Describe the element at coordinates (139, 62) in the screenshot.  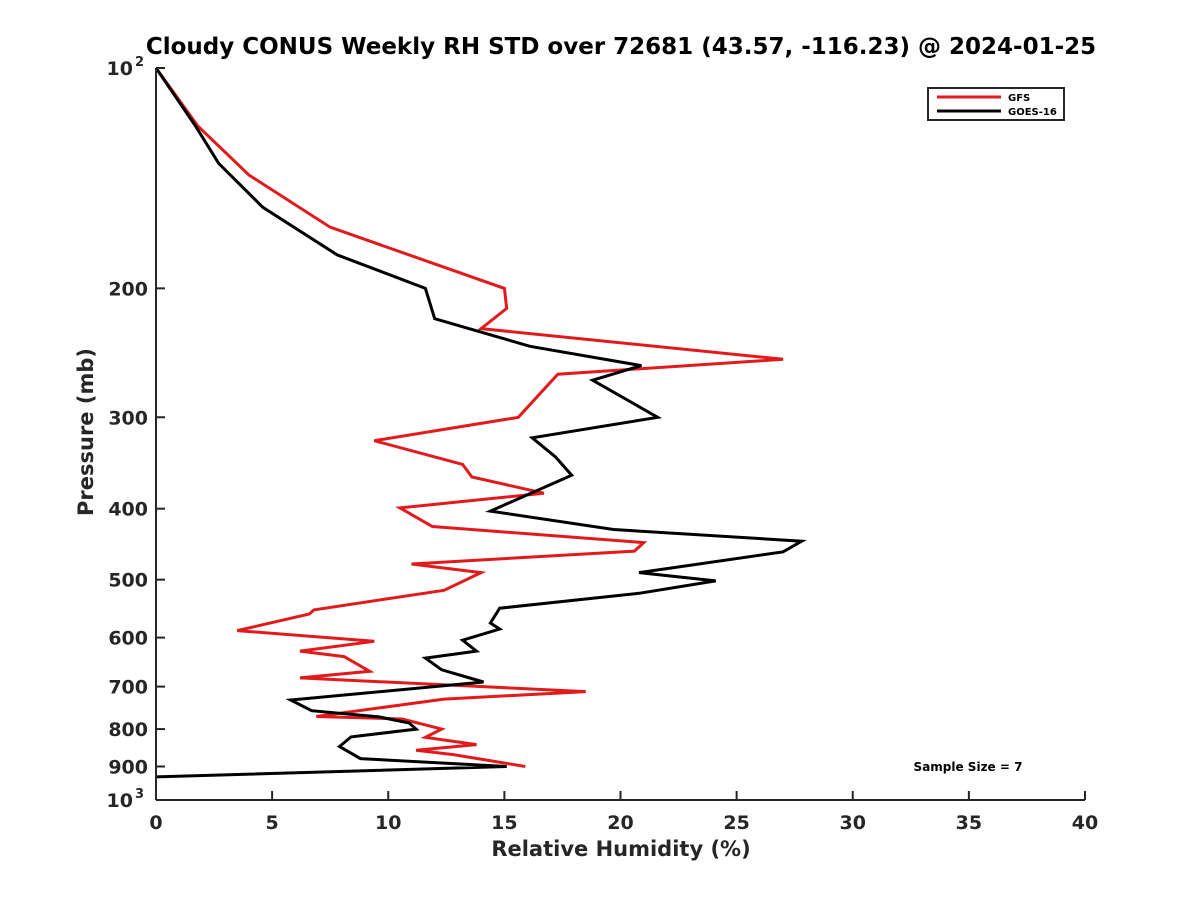
I see `y-tick-exponent: 2` at that location.